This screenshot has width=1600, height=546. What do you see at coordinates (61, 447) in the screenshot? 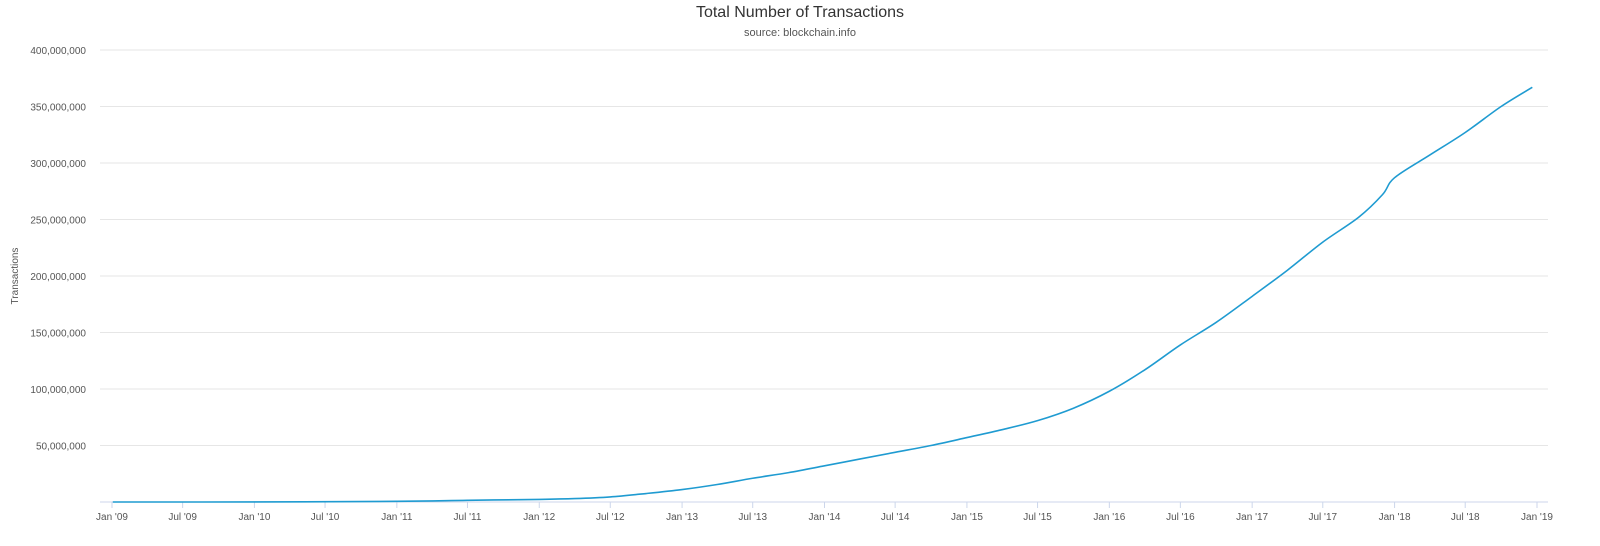
I see `y-tick-label: 50,000,000` at bounding box center [61, 447].